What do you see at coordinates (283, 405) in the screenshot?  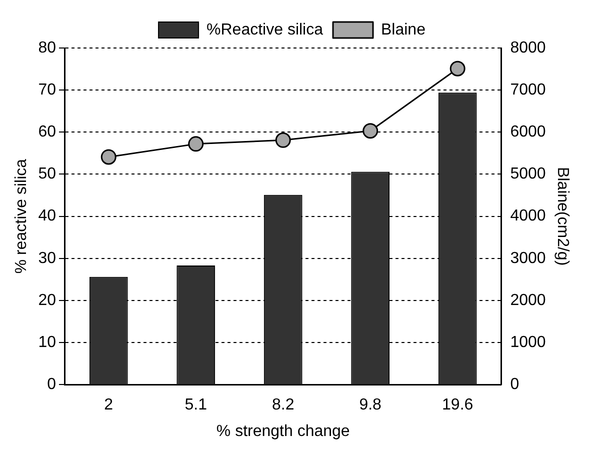 I see `x-tick-label: 8.2` at bounding box center [283, 405].